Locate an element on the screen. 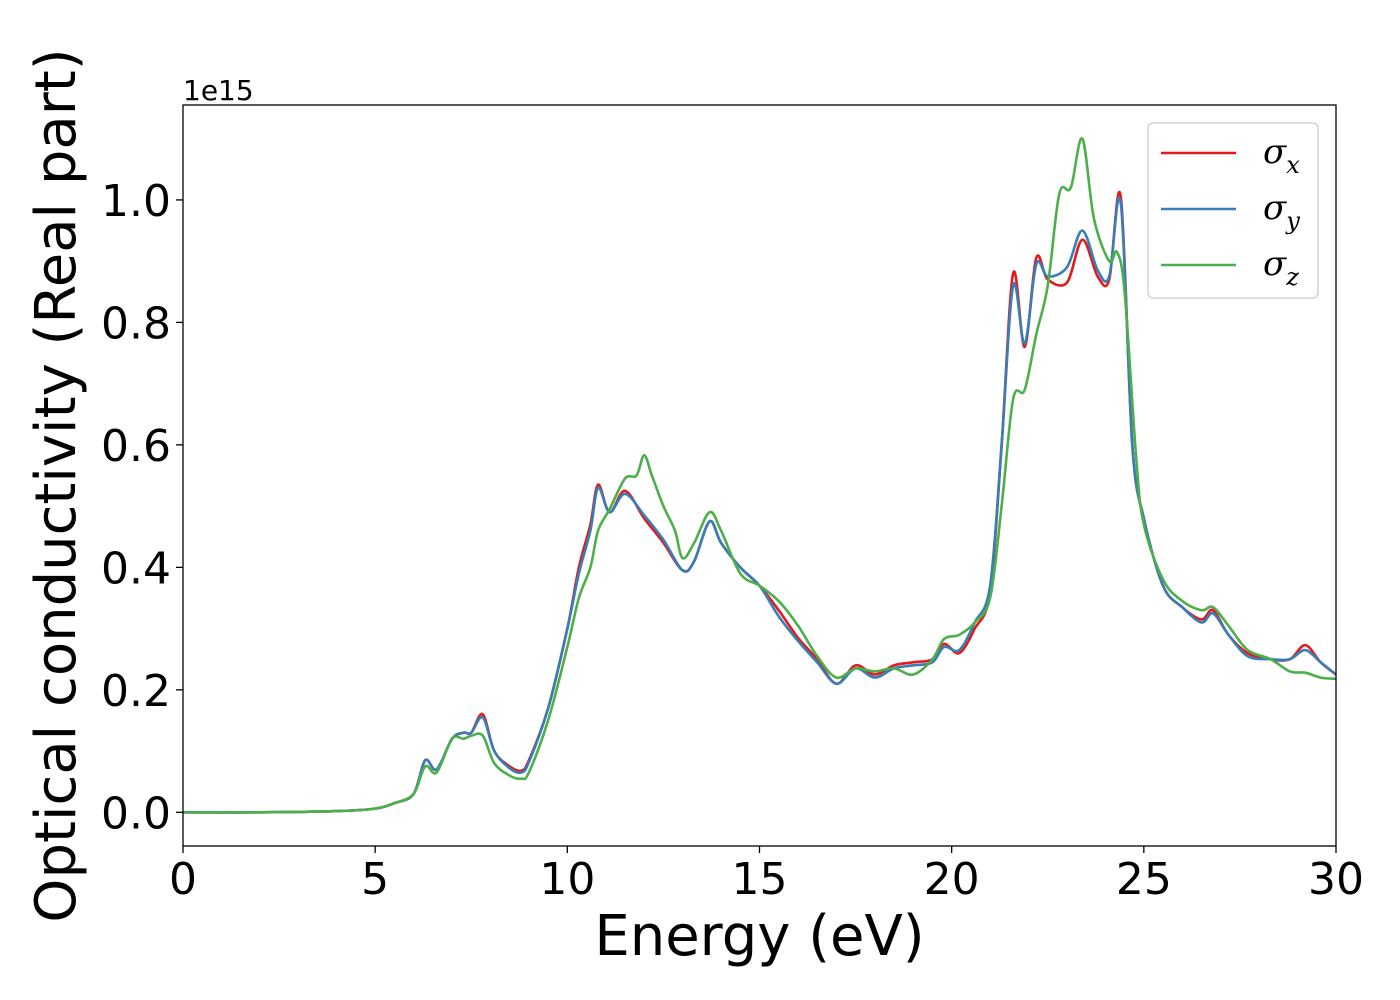 This screenshot has width=1400, height=1000. y-axis-title: Optical conductivity (Real part) is located at coordinates (56, 485).